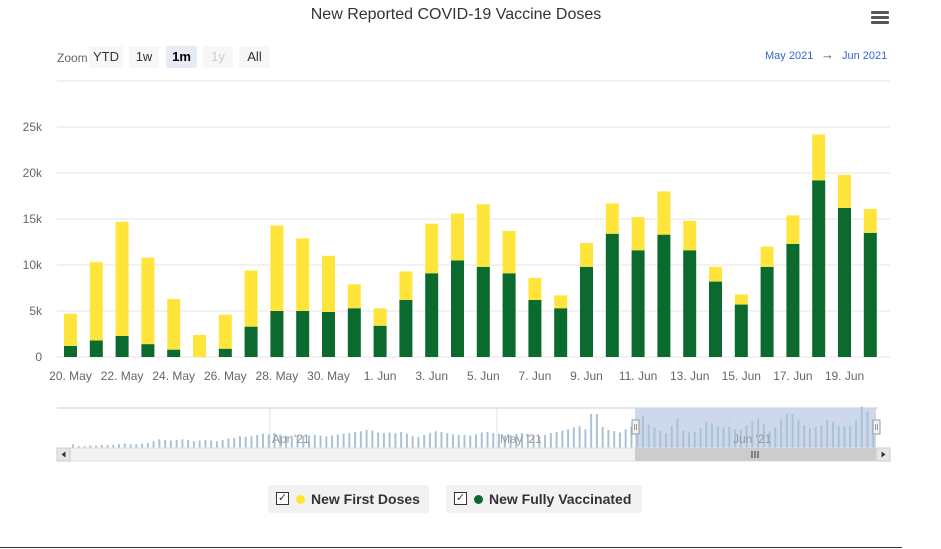 The image size is (941, 549). Describe the element at coordinates (876, 427) in the screenshot. I see `navigator-right-handle` at that location.